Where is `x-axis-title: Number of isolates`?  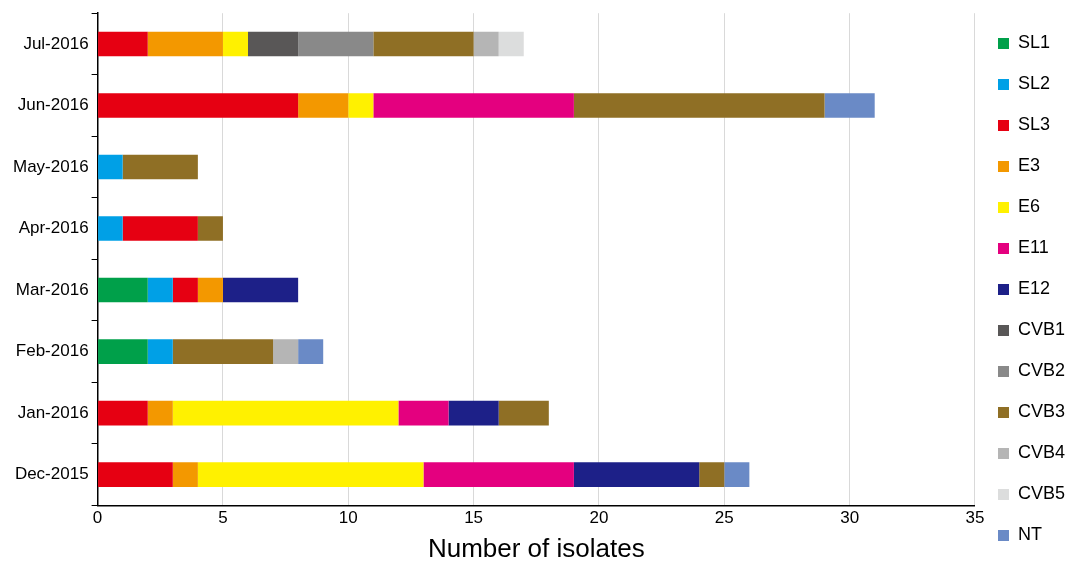
x-axis-title: Number of isolates is located at coordinates (536, 547).